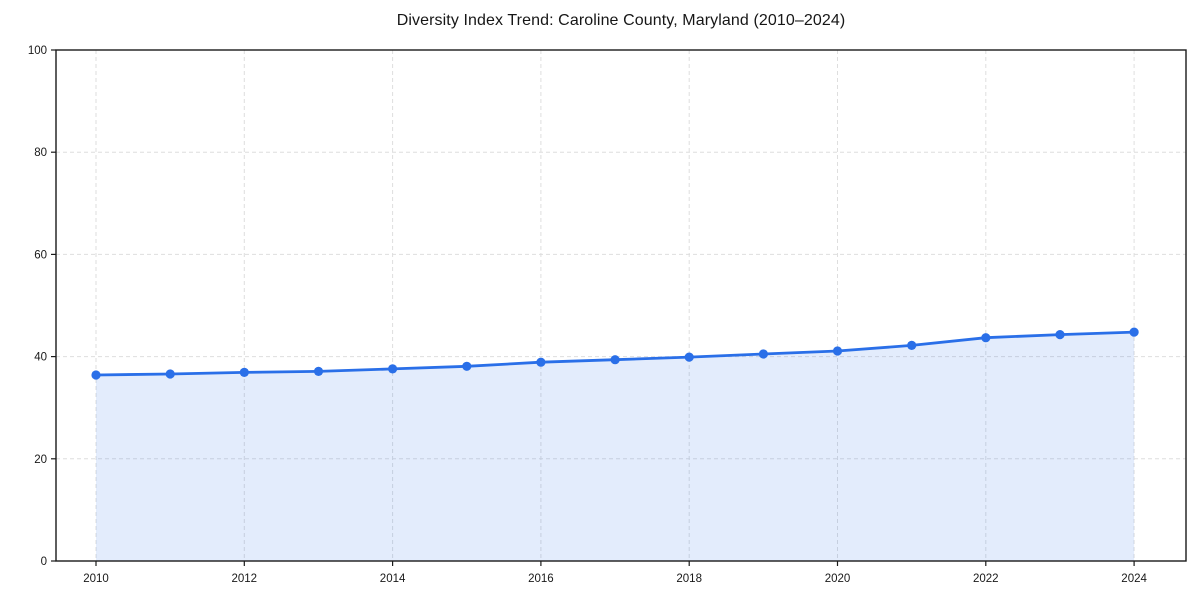 The width and height of the screenshot is (1200, 600). Describe the element at coordinates (40, 358) in the screenshot. I see `y-tick-label: 40` at that location.